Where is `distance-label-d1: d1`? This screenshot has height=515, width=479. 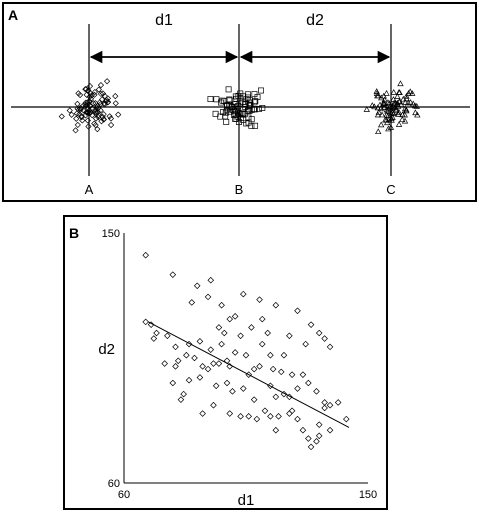
distance-label-d1: d1 is located at coordinates (164, 20).